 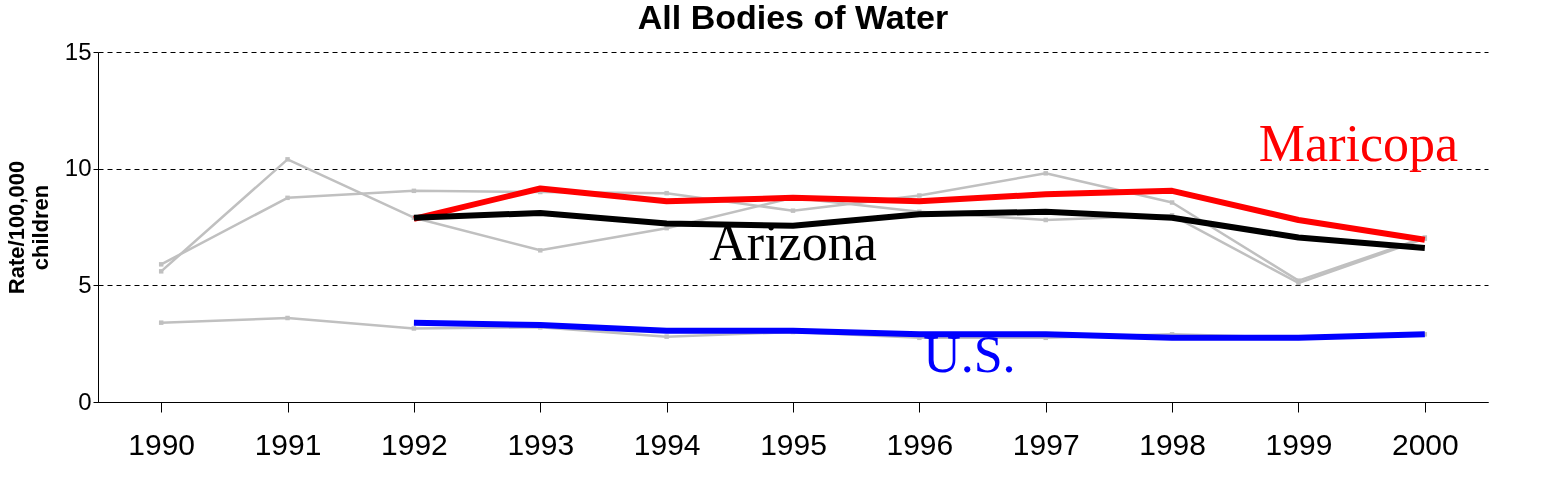 What do you see at coordinates (1172, 444) in the screenshot?
I see `x-tick-label: 1998` at bounding box center [1172, 444].